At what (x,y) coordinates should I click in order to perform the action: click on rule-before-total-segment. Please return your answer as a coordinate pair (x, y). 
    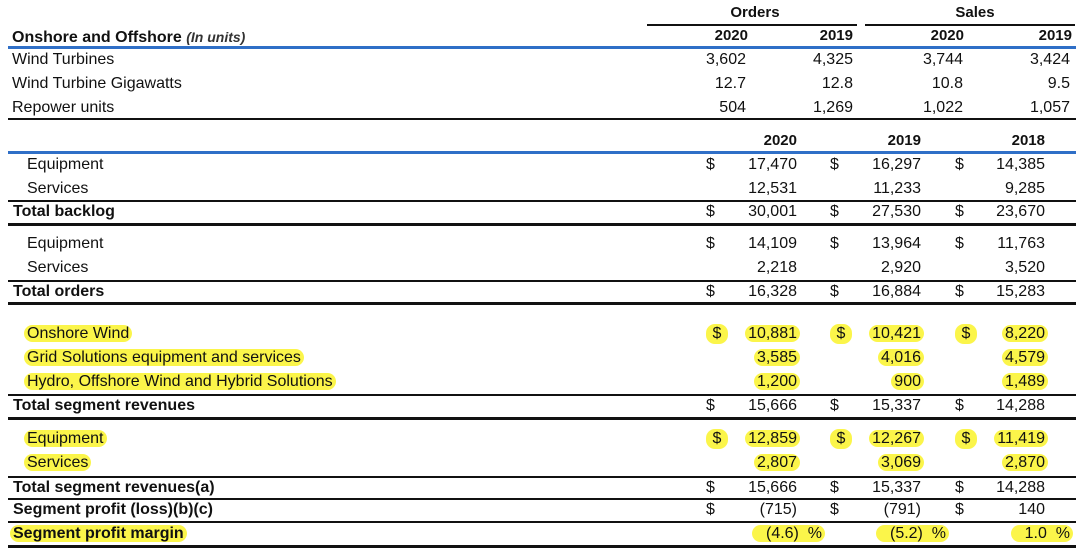
    Looking at the image, I should click on (542, 395).